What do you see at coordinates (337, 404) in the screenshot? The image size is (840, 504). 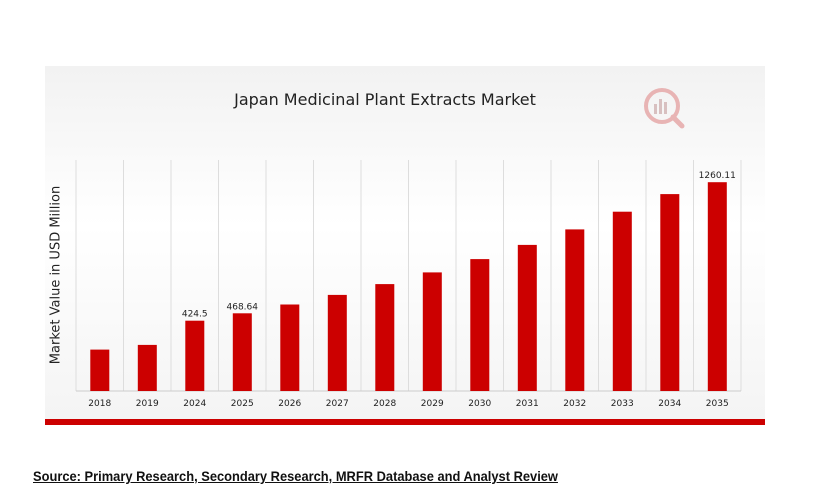 I see `x-tick-label: 2027` at bounding box center [337, 404].